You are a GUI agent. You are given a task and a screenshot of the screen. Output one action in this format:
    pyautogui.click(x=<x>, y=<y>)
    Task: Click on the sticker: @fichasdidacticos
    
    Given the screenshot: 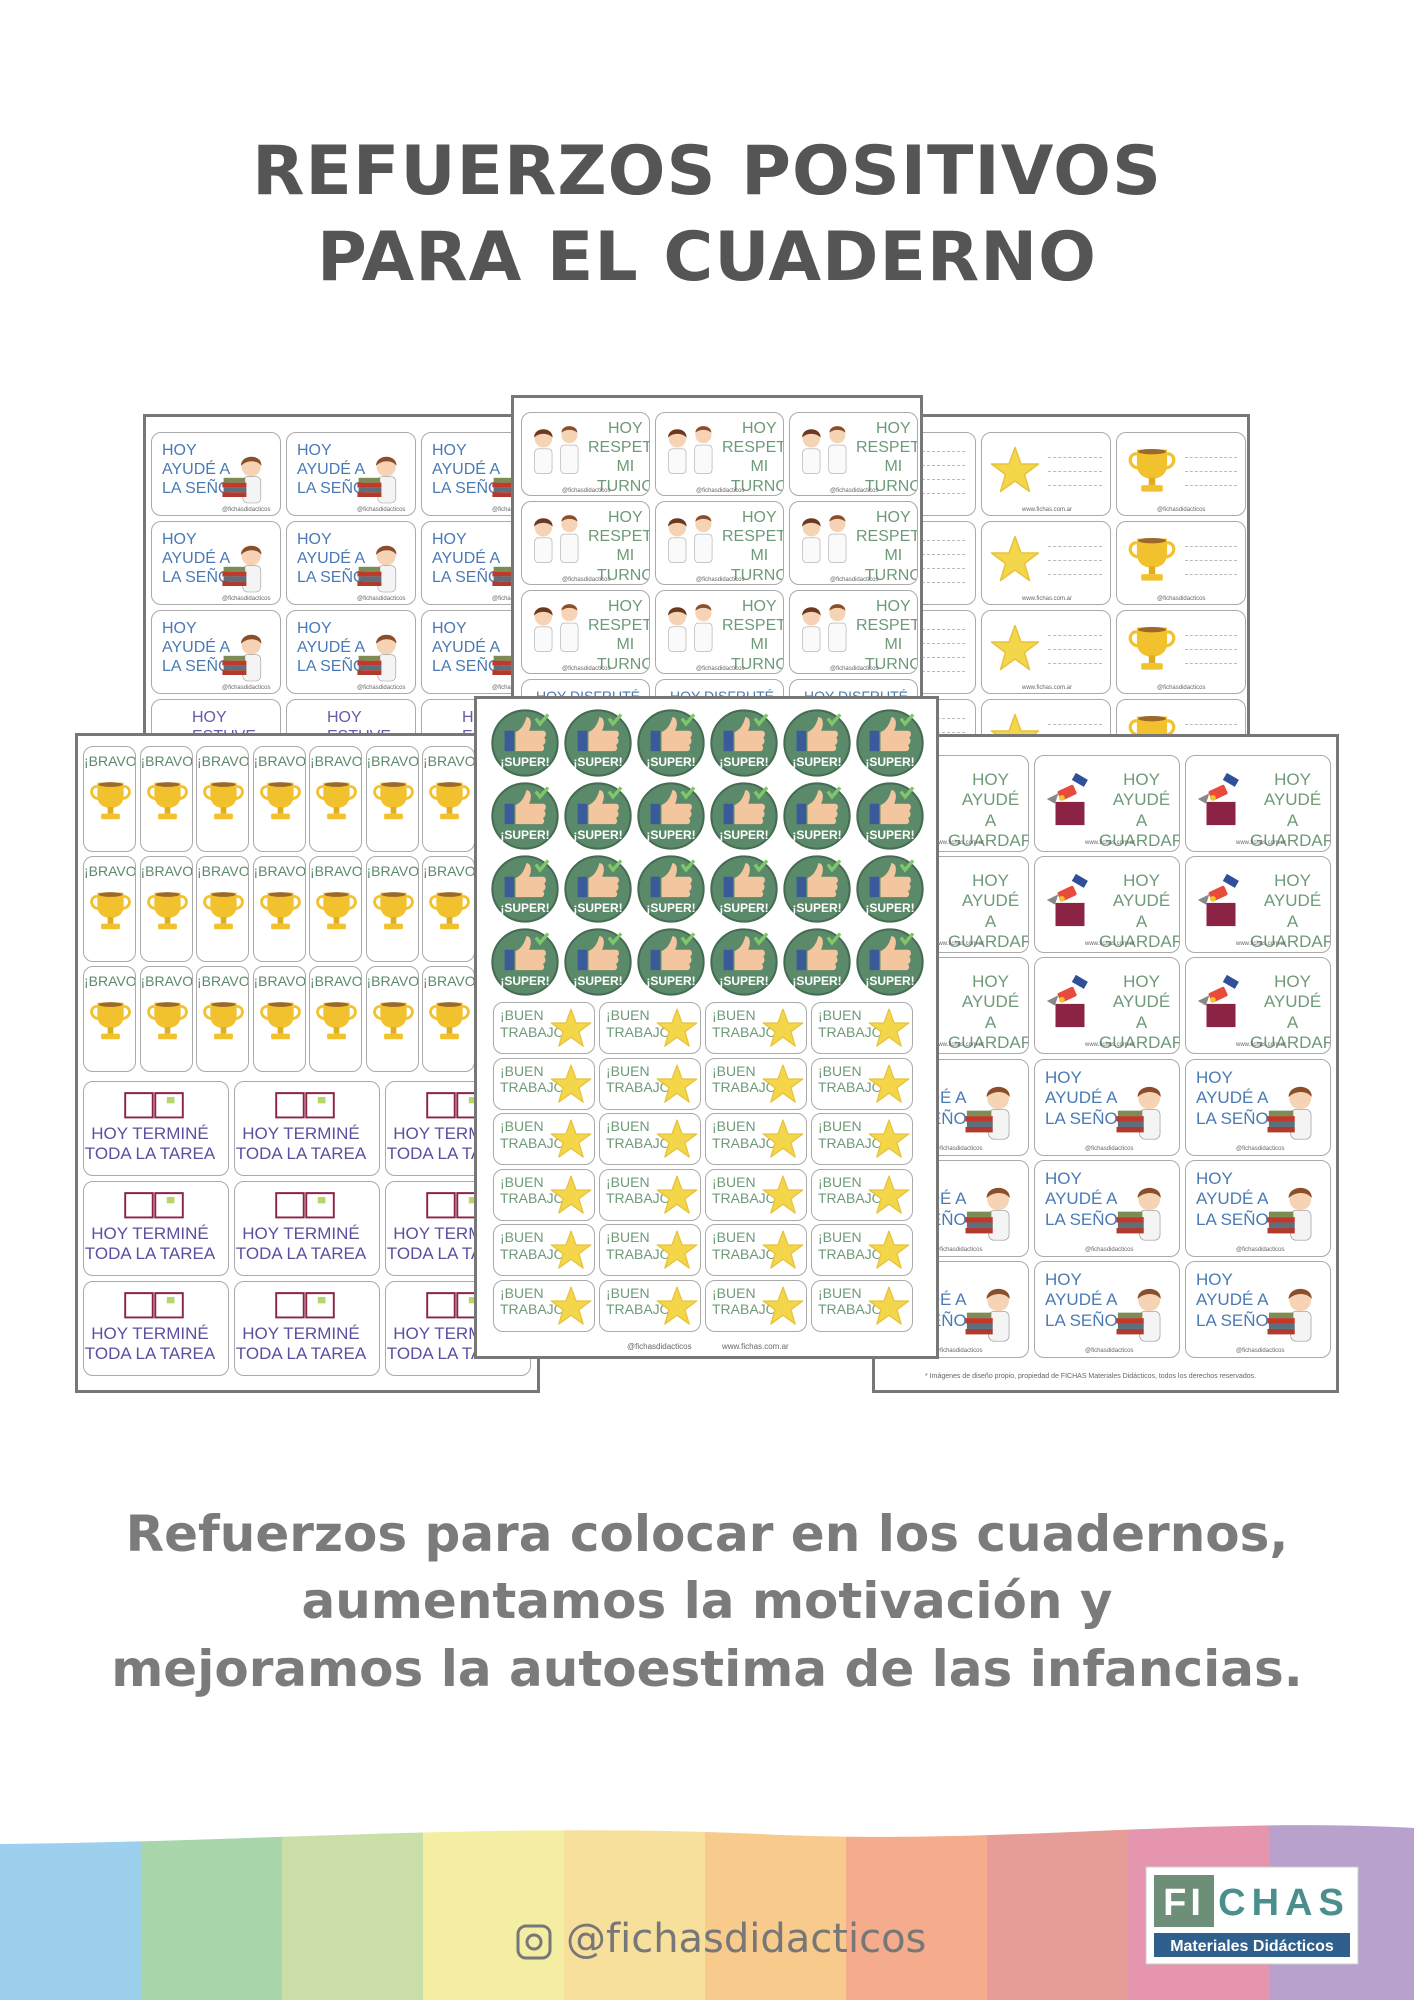 What is the action you would take?
    pyautogui.click(x=1181, y=563)
    